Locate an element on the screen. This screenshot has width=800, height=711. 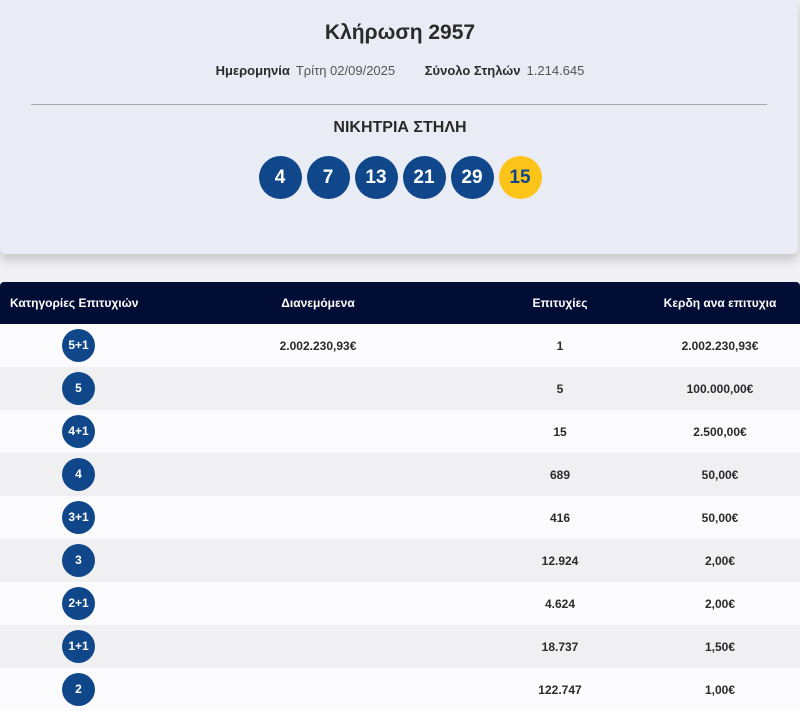
number-ball: 7 is located at coordinates (328, 177).